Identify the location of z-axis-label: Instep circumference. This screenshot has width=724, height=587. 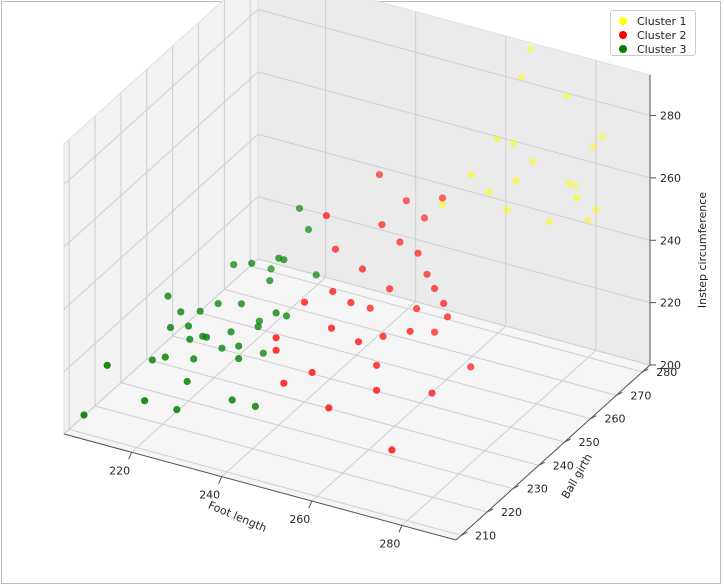
(702, 250).